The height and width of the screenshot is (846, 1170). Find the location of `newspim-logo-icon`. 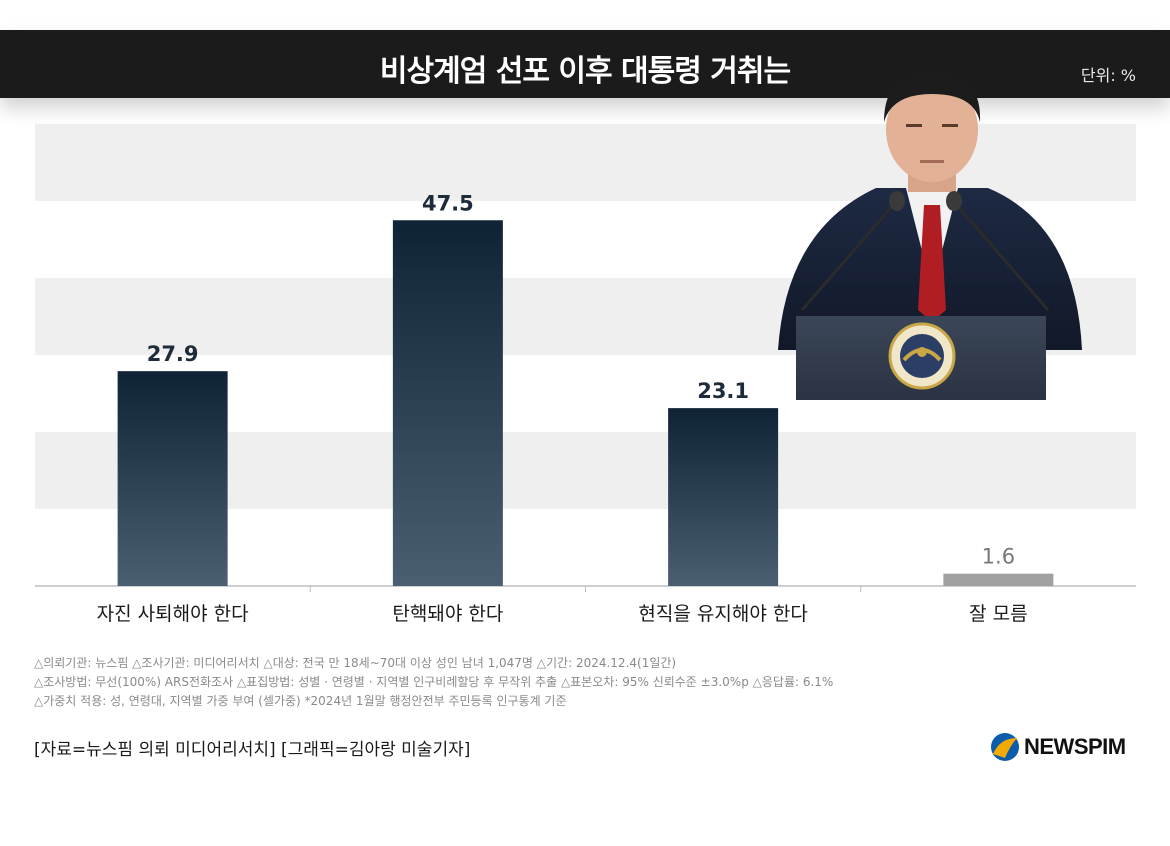

newspim-logo-icon is located at coordinates (1005, 747).